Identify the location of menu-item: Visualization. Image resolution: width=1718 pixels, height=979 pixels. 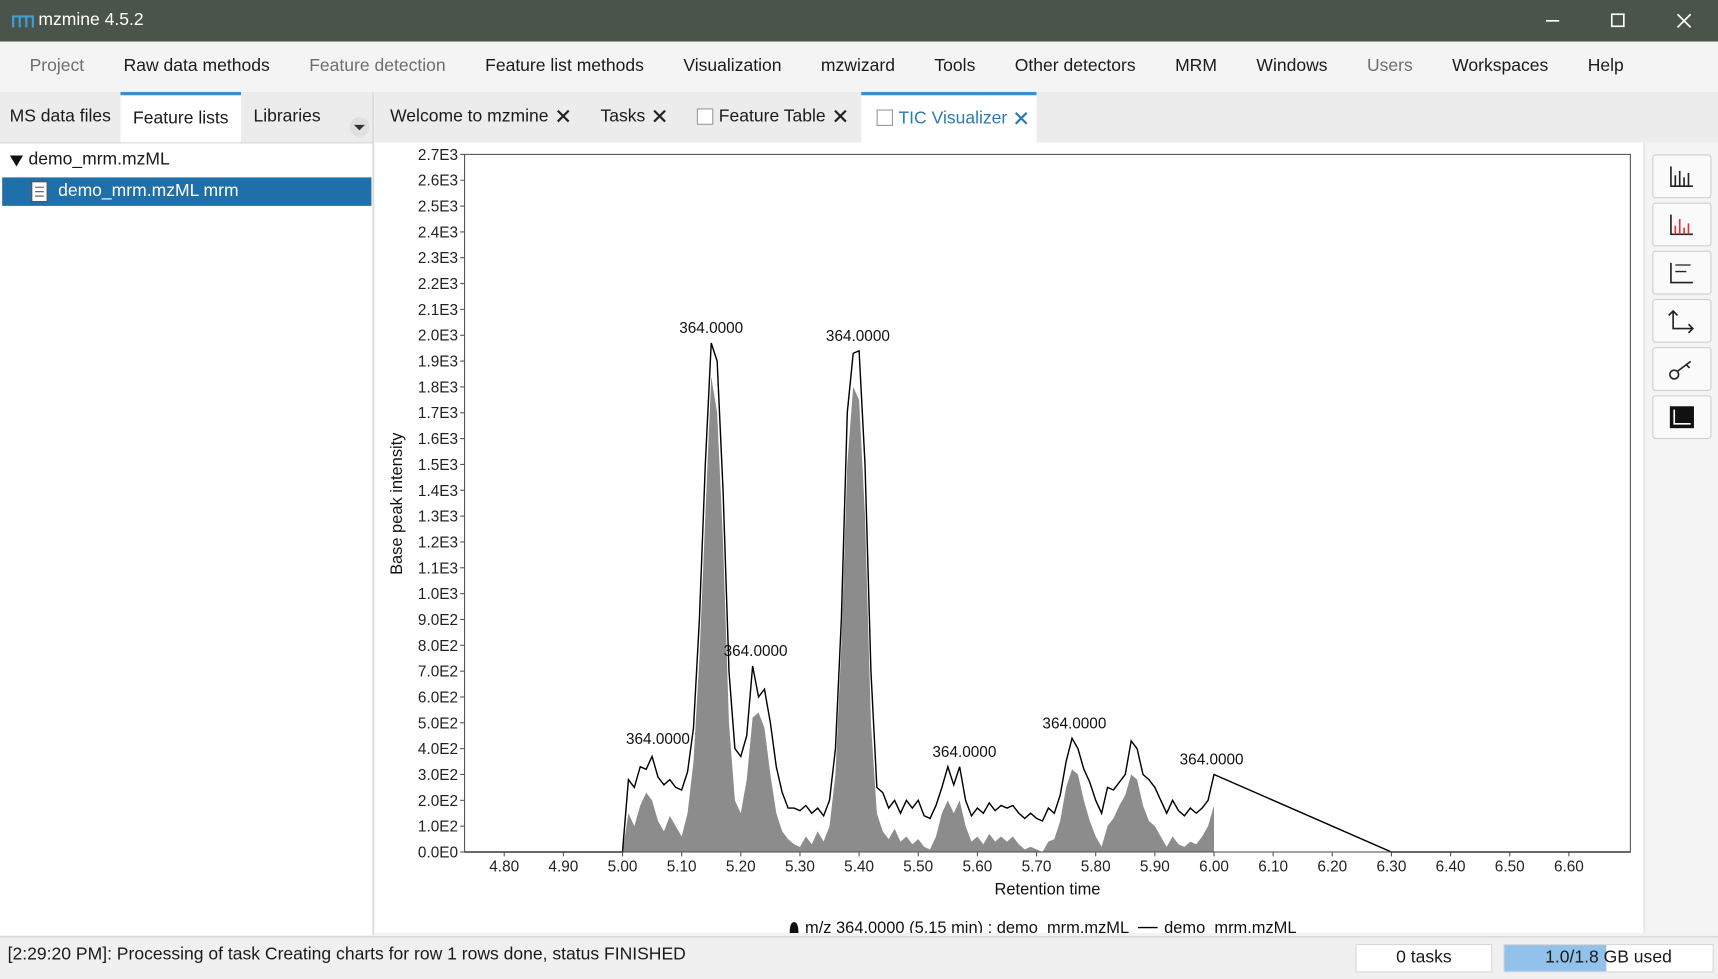
(732, 66).